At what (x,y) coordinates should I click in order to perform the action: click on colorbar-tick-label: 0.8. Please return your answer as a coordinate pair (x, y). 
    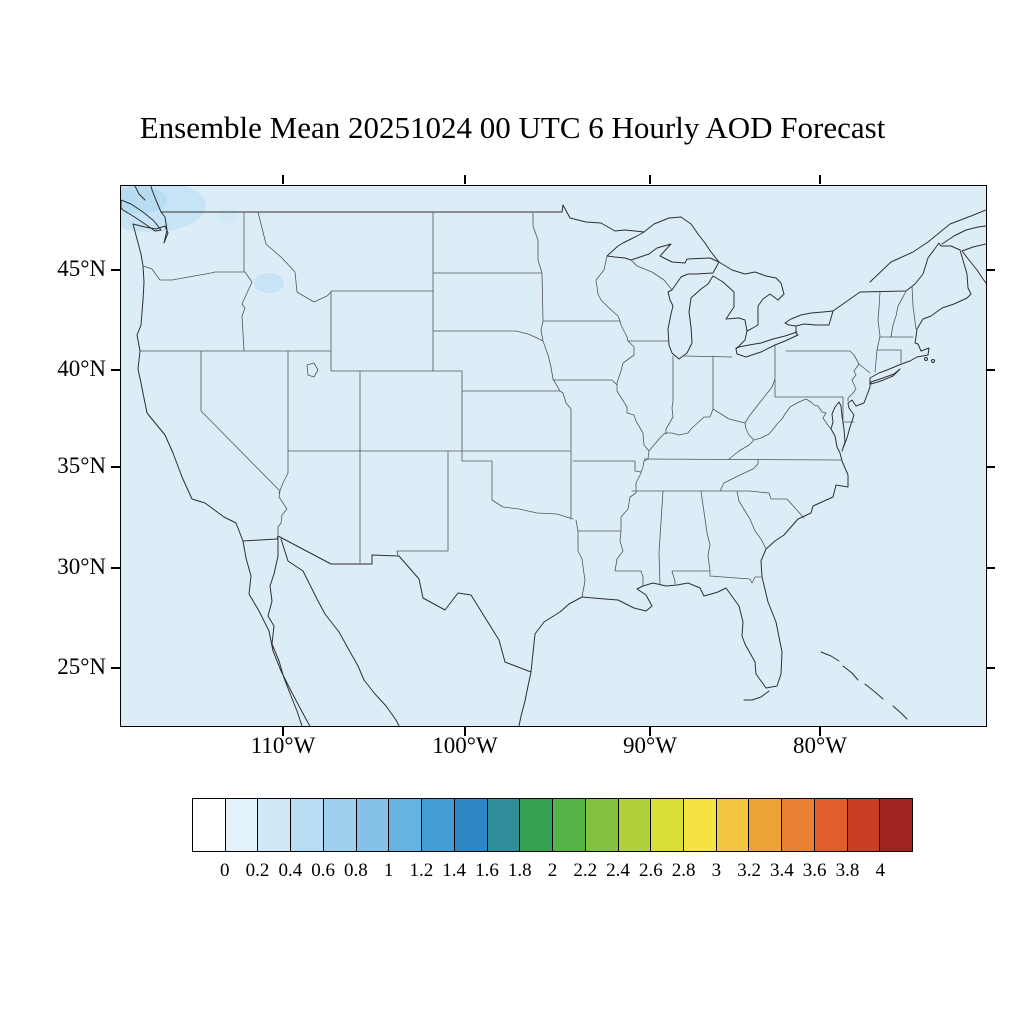
    Looking at the image, I should click on (355, 870).